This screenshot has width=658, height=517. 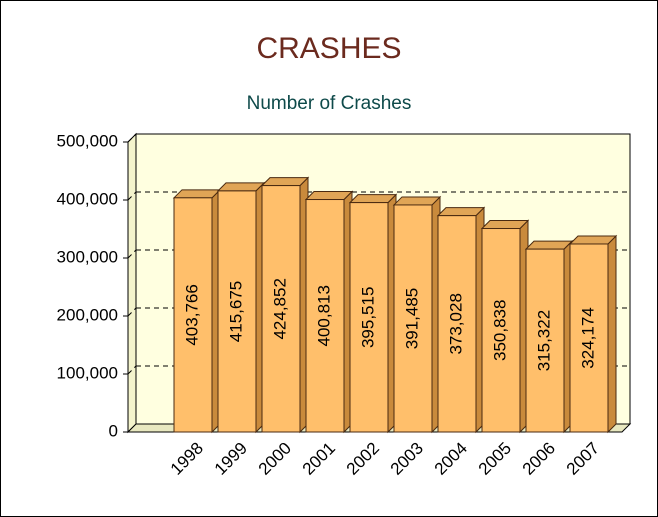 What do you see at coordinates (132, 283) in the screenshot?
I see `side-wall` at bounding box center [132, 283].